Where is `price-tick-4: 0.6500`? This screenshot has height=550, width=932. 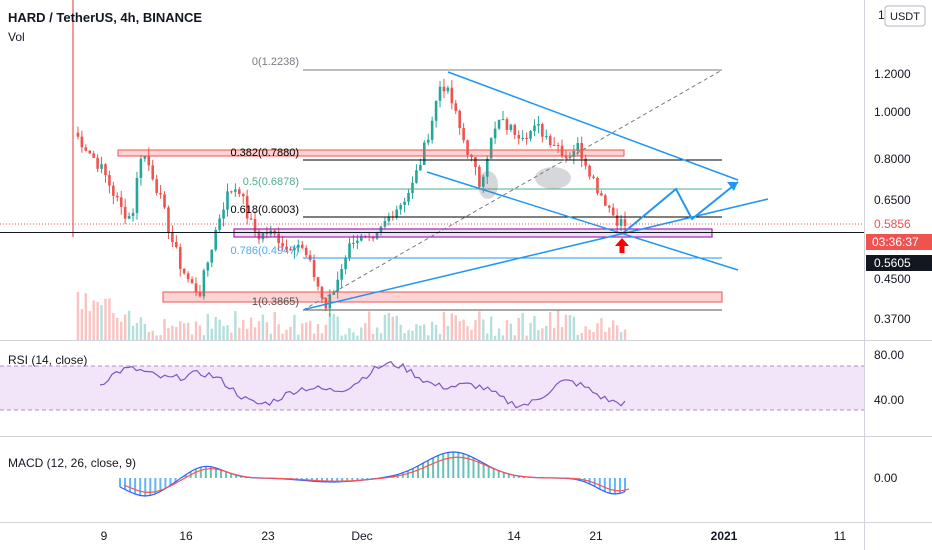
price-tick-4: 0.6500 is located at coordinates (892, 200).